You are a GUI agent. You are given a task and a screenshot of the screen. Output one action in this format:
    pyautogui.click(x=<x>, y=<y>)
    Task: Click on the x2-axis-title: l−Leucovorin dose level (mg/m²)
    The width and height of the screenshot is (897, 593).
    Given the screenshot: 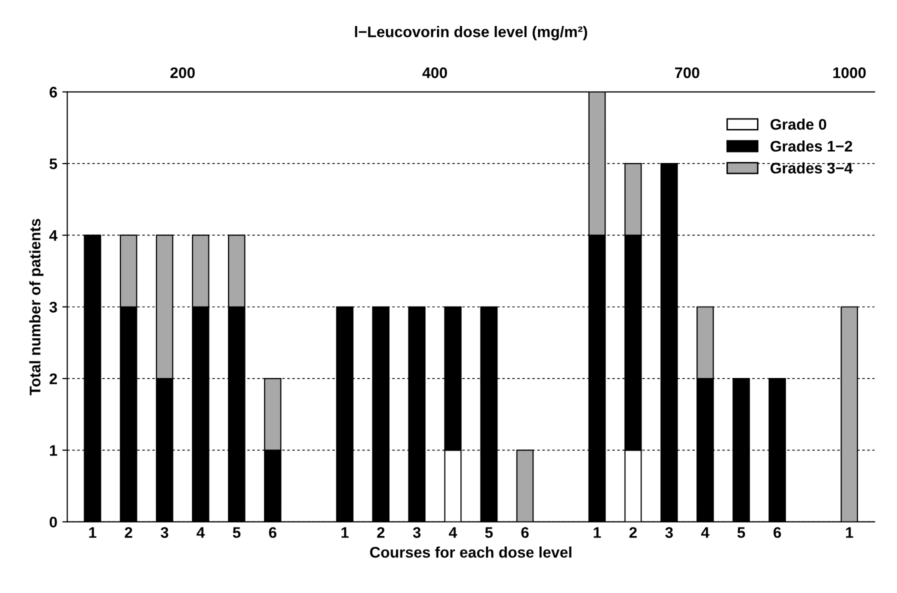 What is the action you would take?
    pyautogui.click(x=471, y=33)
    